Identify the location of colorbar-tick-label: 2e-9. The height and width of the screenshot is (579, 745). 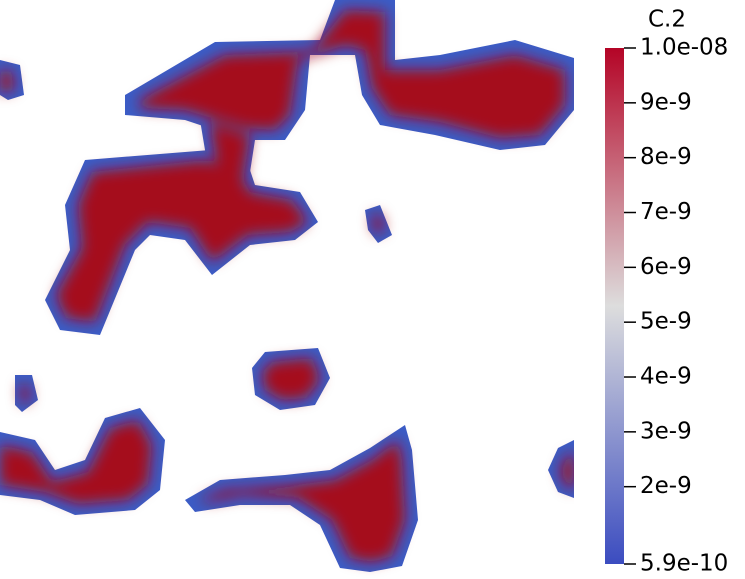
(666, 486).